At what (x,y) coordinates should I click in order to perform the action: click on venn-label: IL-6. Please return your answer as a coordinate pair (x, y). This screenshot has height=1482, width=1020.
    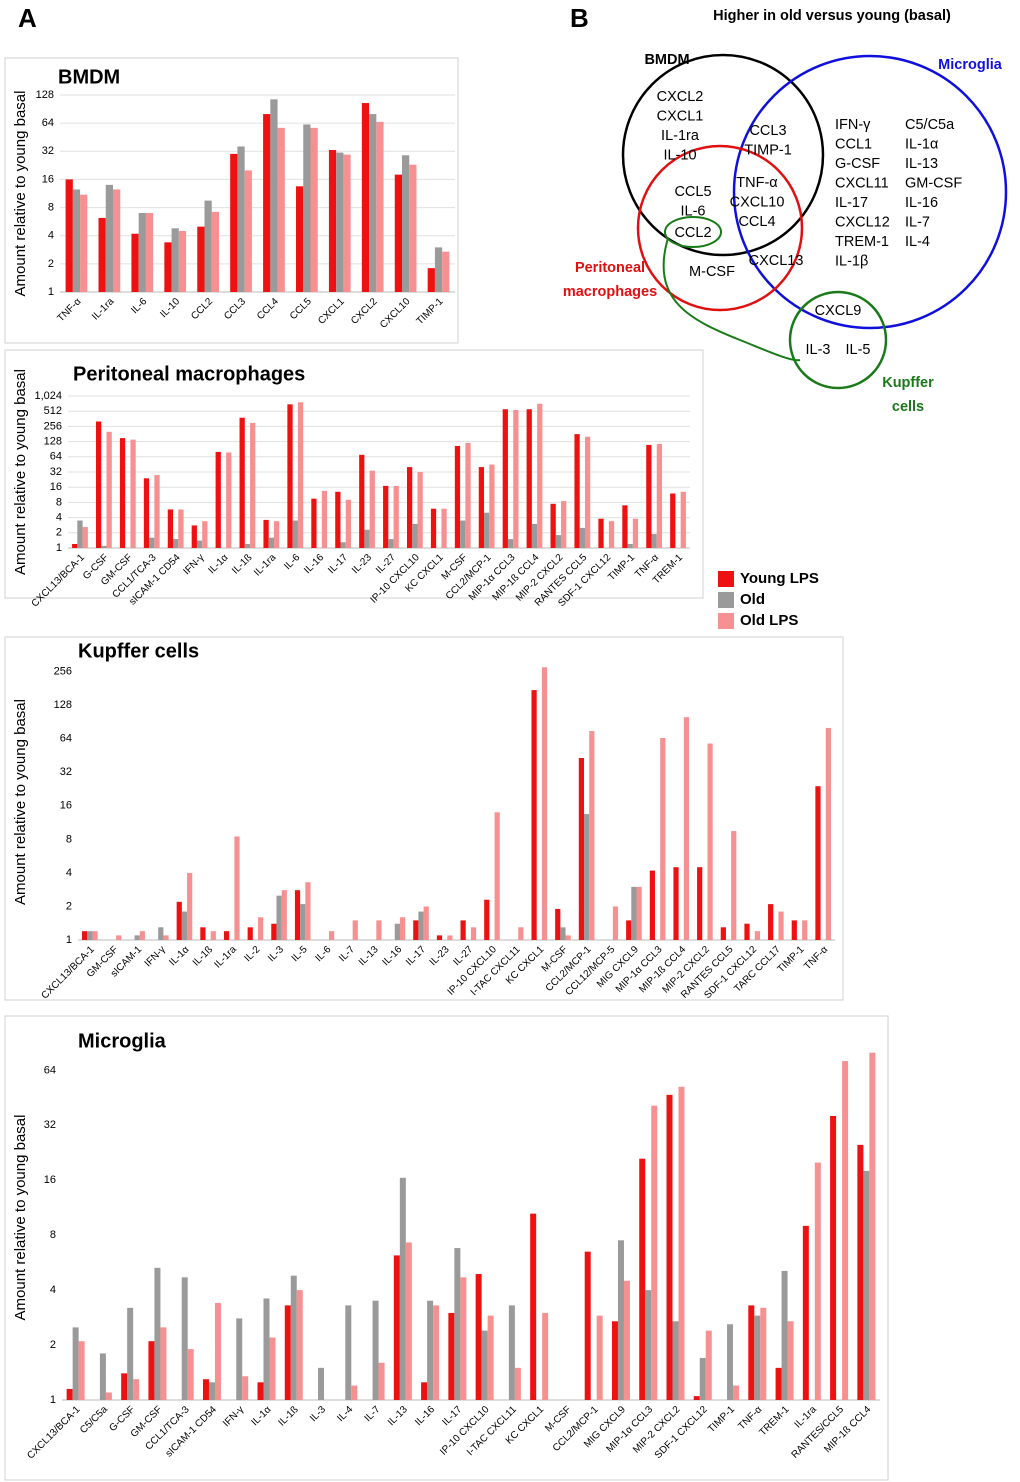
    Looking at the image, I should click on (693, 211).